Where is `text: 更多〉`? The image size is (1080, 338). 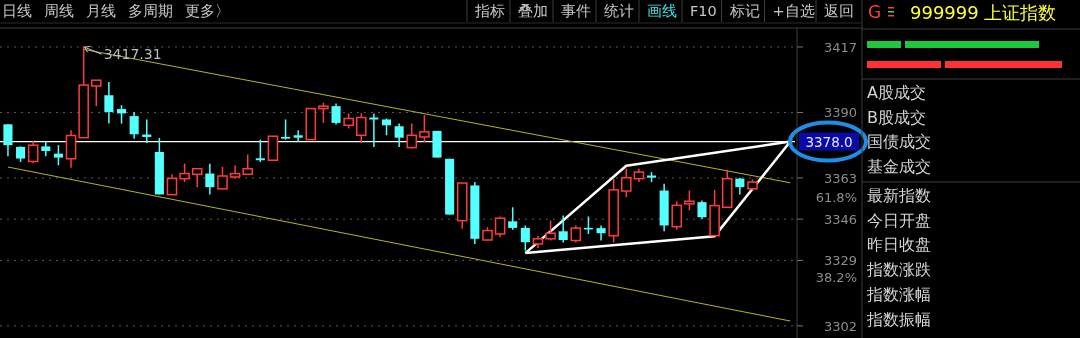 text: 更多〉 is located at coordinates (207, 11).